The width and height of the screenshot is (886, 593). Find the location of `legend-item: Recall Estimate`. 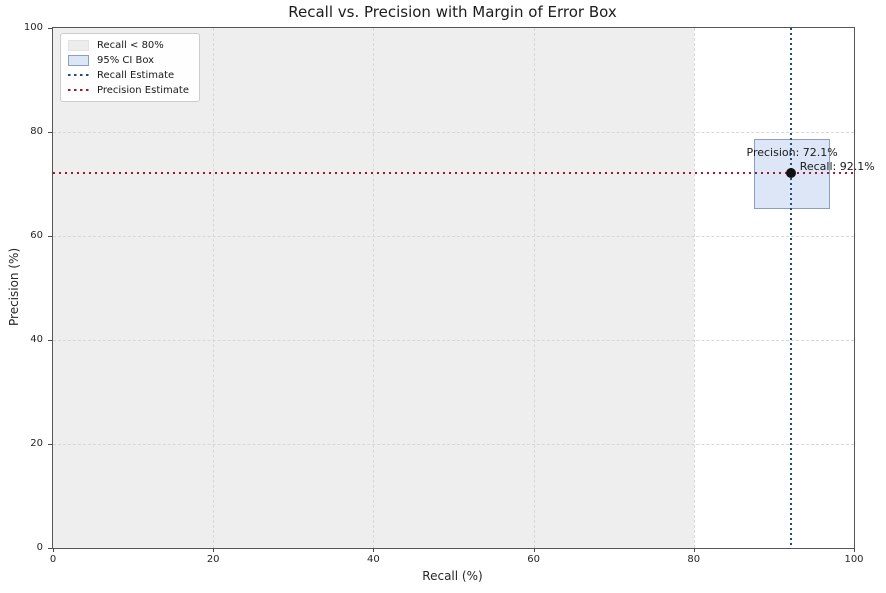

legend-item: Recall Estimate is located at coordinates (128, 75).